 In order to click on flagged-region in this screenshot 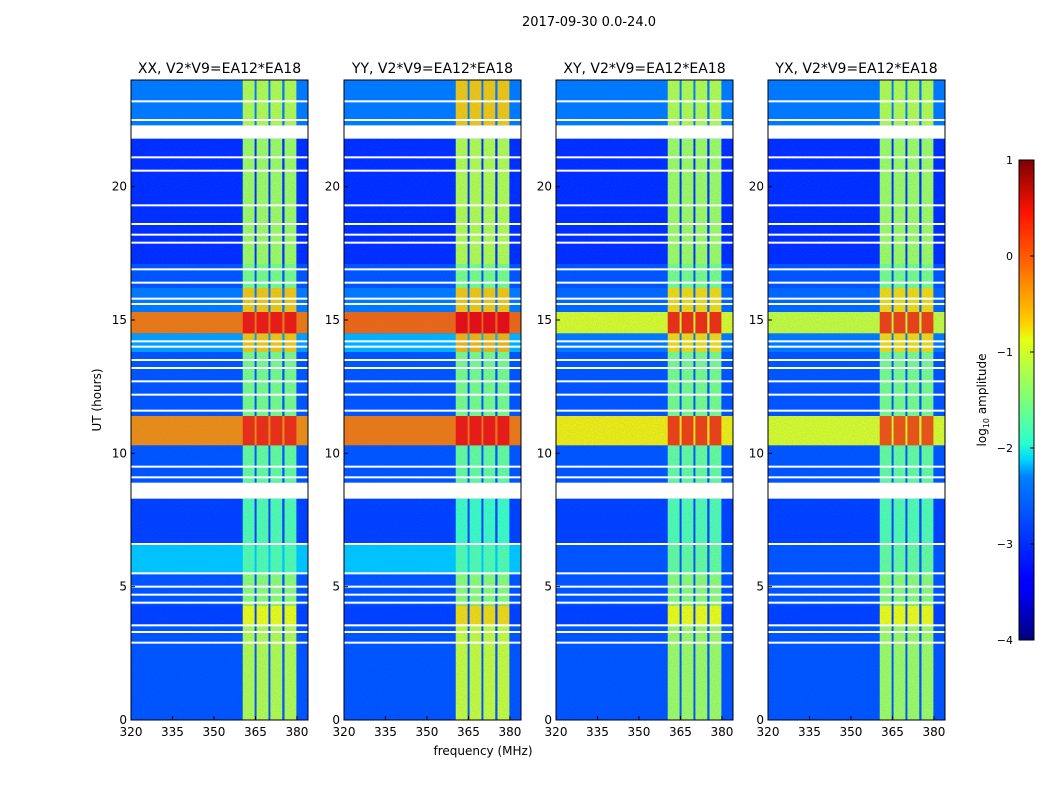, I will do `click(856, 490)`.